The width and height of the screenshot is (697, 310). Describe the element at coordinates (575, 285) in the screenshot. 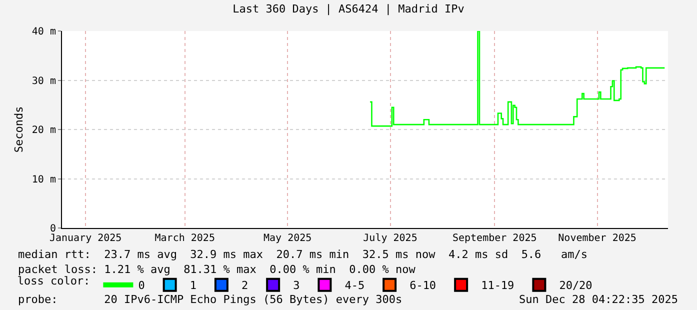

I see `legend-label: 20/20` at that location.